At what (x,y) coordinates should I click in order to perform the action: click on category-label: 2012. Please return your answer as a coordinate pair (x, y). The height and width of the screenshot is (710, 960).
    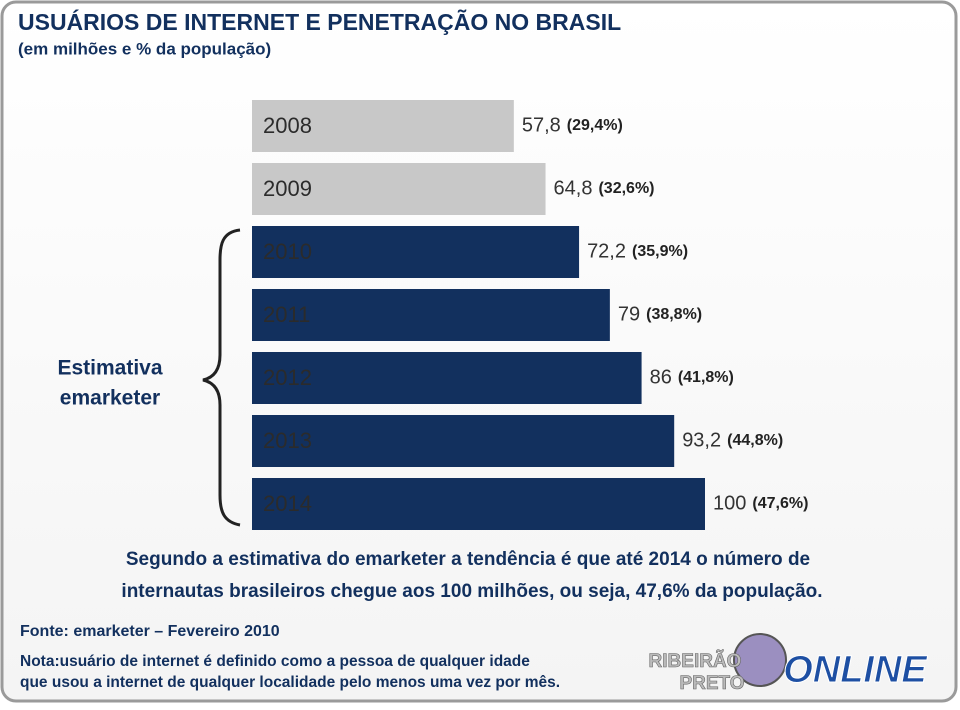
    Looking at the image, I should click on (287, 377).